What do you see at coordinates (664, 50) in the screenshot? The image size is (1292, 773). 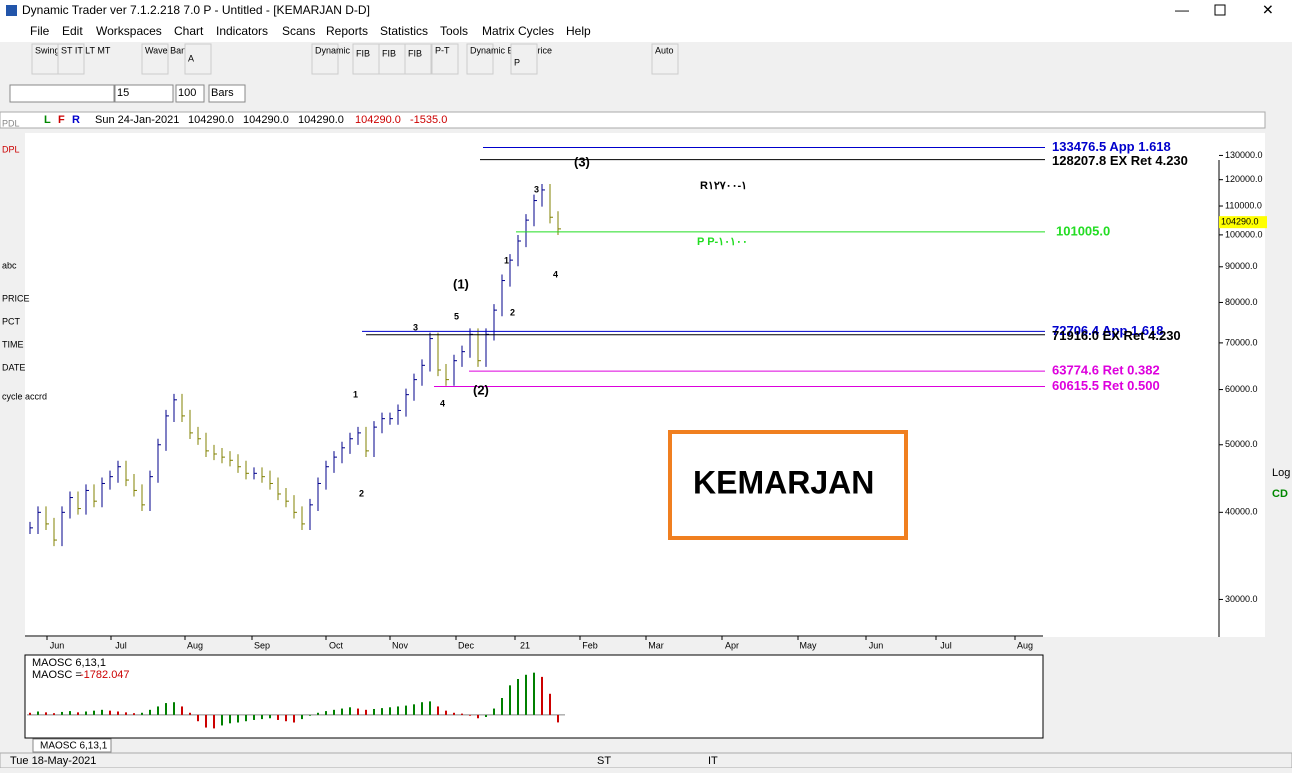 I see `toolbar-label: Auto` at bounding box center [664, 50].